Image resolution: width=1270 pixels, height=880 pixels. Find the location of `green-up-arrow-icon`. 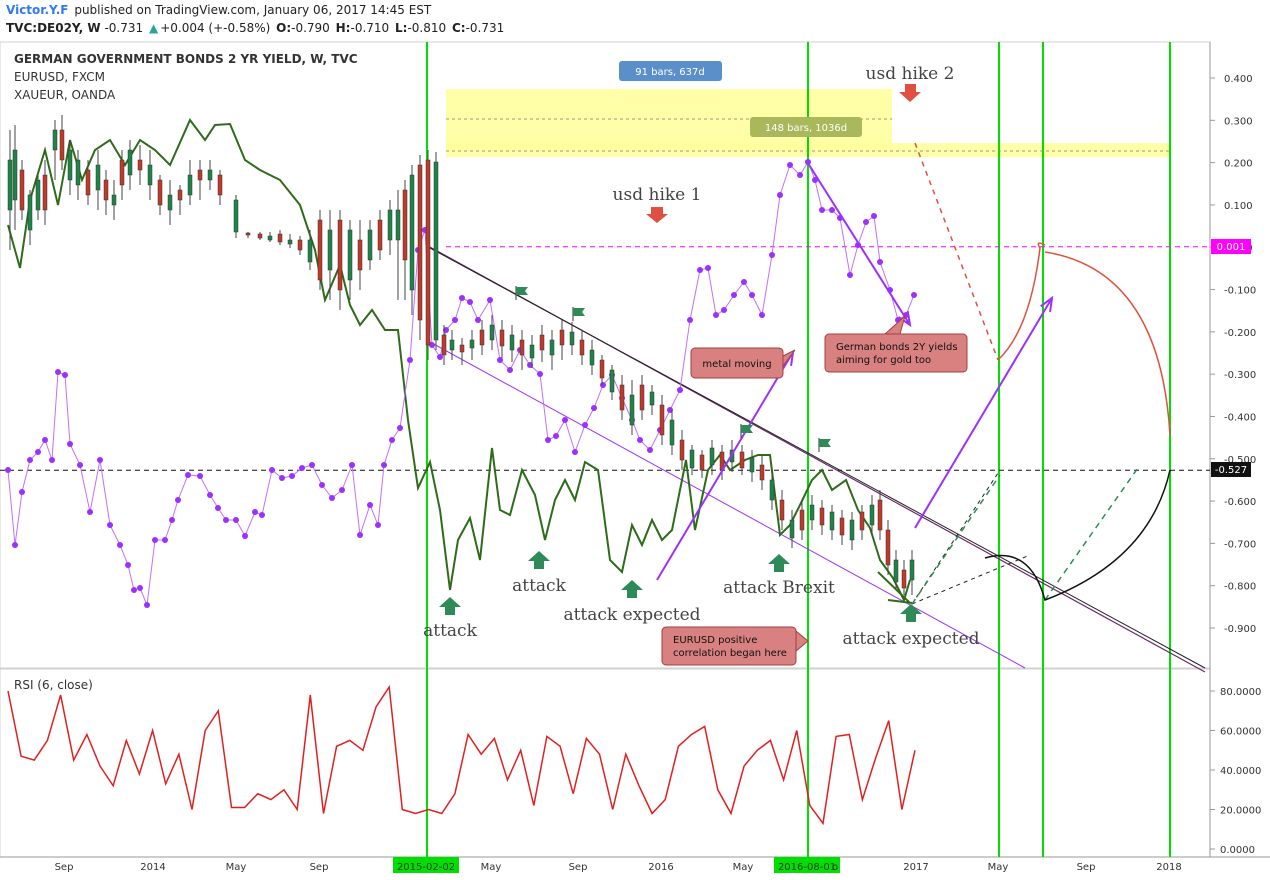

green-up-arrow-icon is located at coordinates (779, 563).